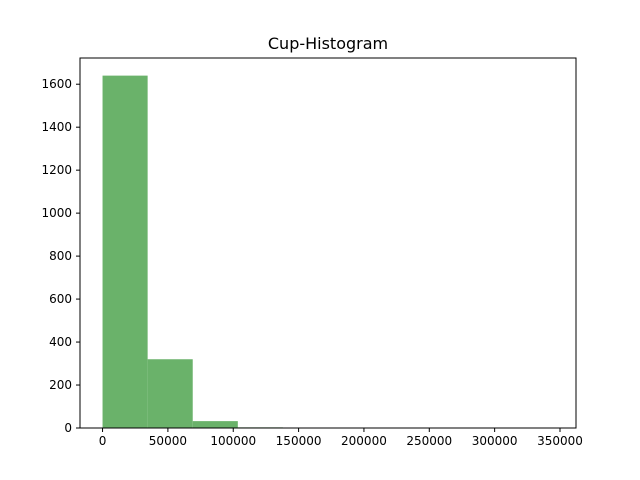  I want to click on y-tick-label: 1000, so click(56, 213).